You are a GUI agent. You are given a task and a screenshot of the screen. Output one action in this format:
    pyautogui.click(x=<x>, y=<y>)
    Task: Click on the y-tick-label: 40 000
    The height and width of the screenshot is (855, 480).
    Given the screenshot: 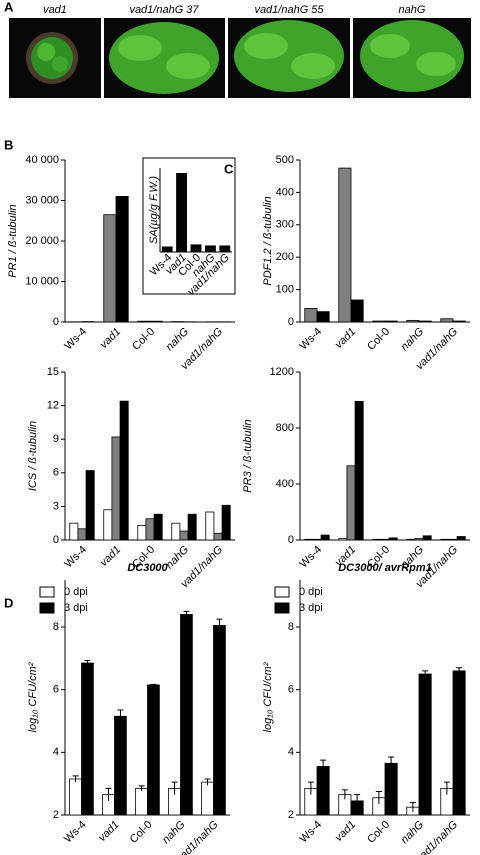 What is the action you would take?
    pyautogui.click(x=42, y=160)
    